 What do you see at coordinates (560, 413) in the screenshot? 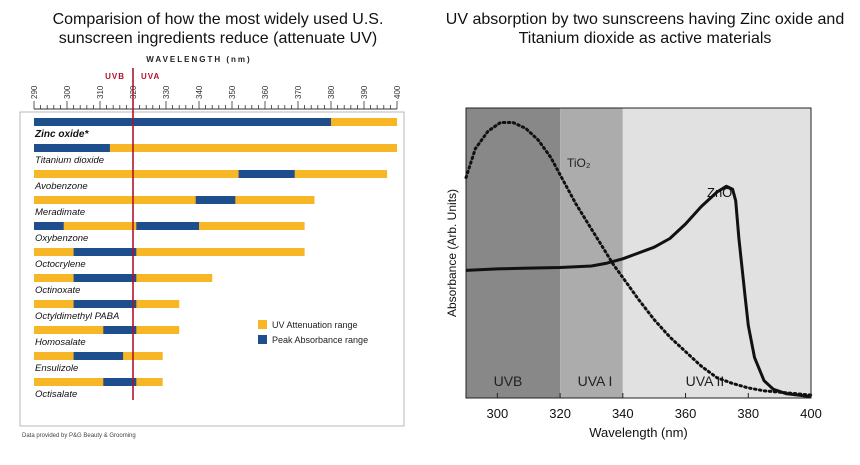
I see `x-tick-label: 320` at bounding box center [560, 413].